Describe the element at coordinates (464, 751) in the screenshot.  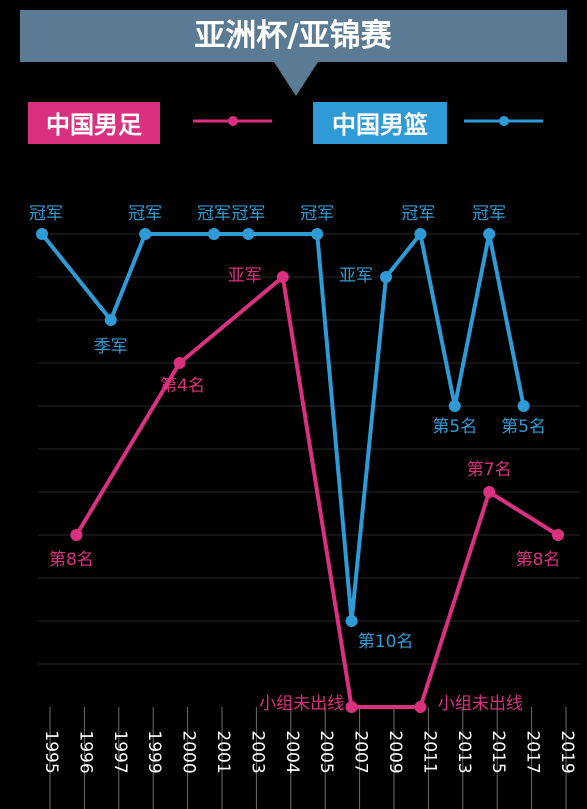
I see `x-tick-label: 2013` at that location.